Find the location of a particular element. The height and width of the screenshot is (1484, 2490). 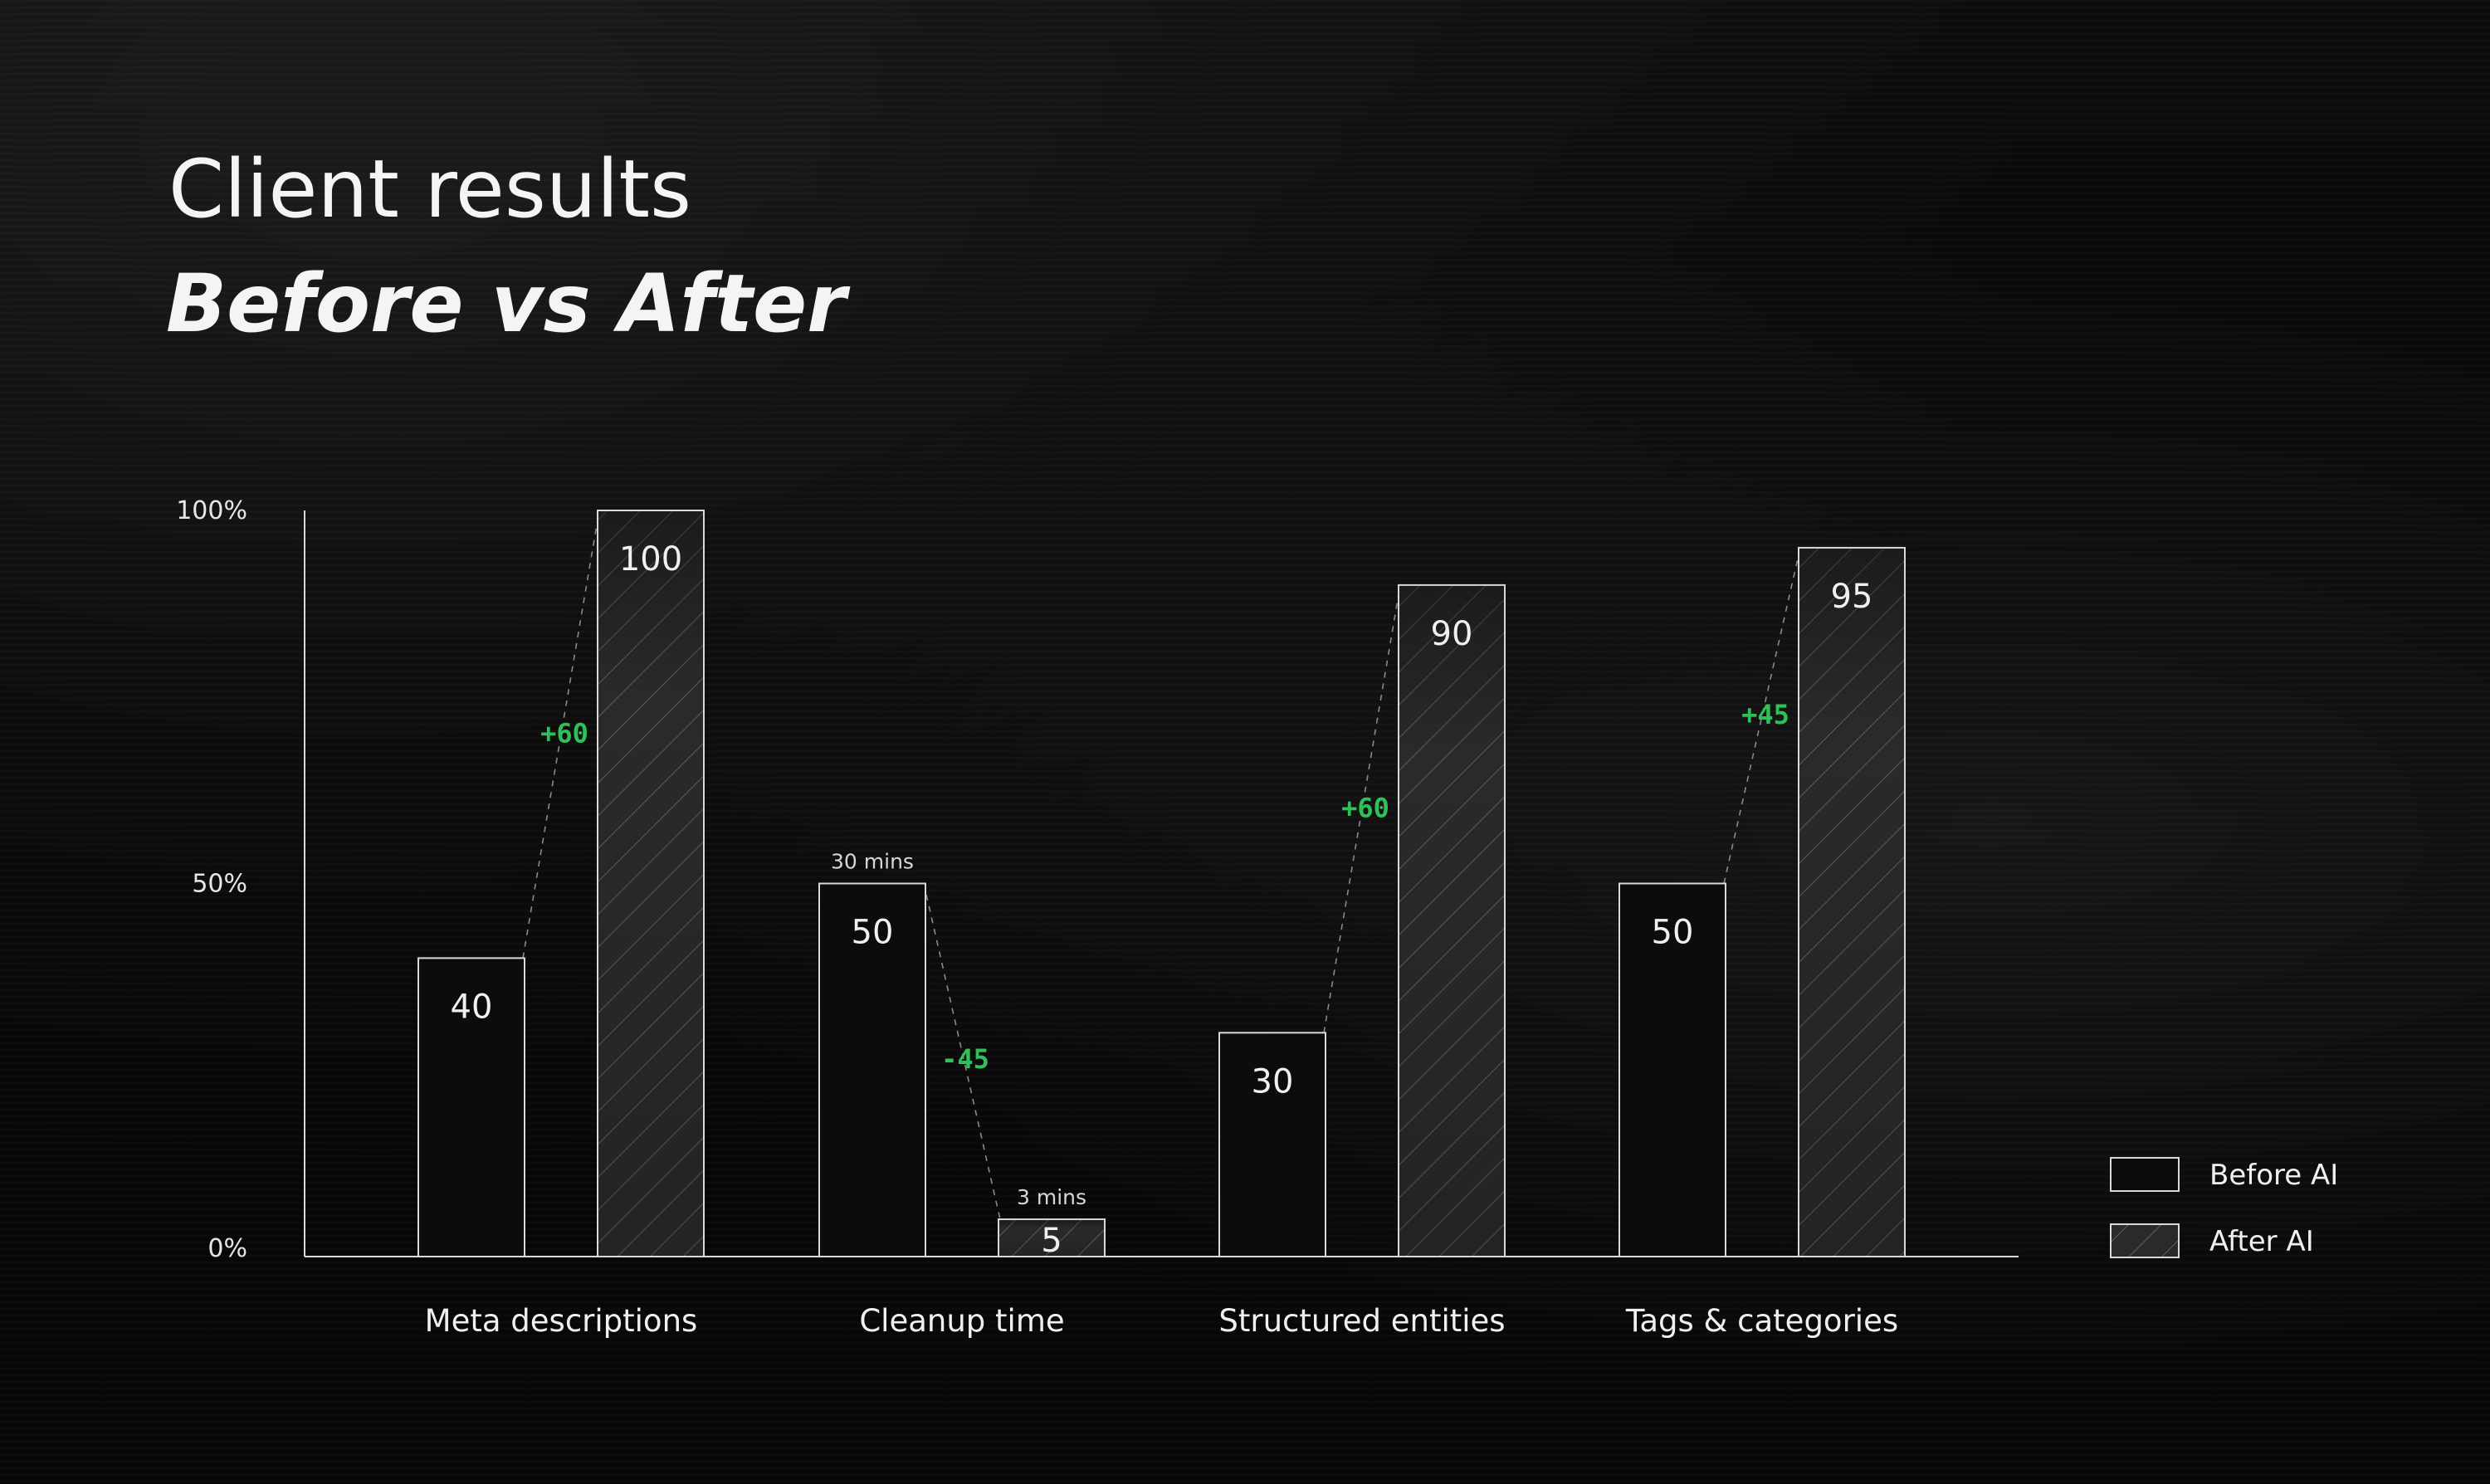

value-label-after: 5 is located at coordinates (1051, 1241).